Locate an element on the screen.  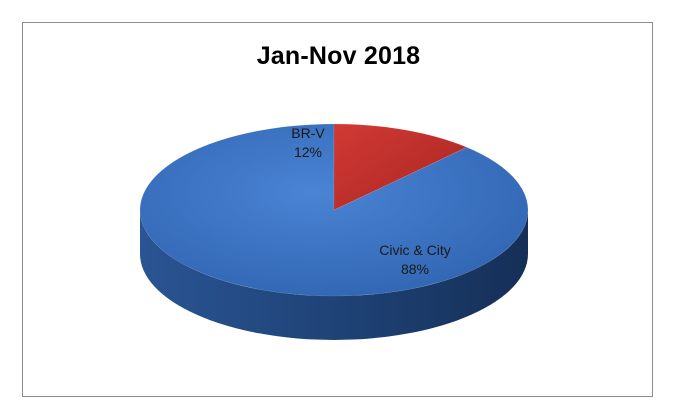
slice-value-civic-city: 88% is located at coordinates (415, 269).